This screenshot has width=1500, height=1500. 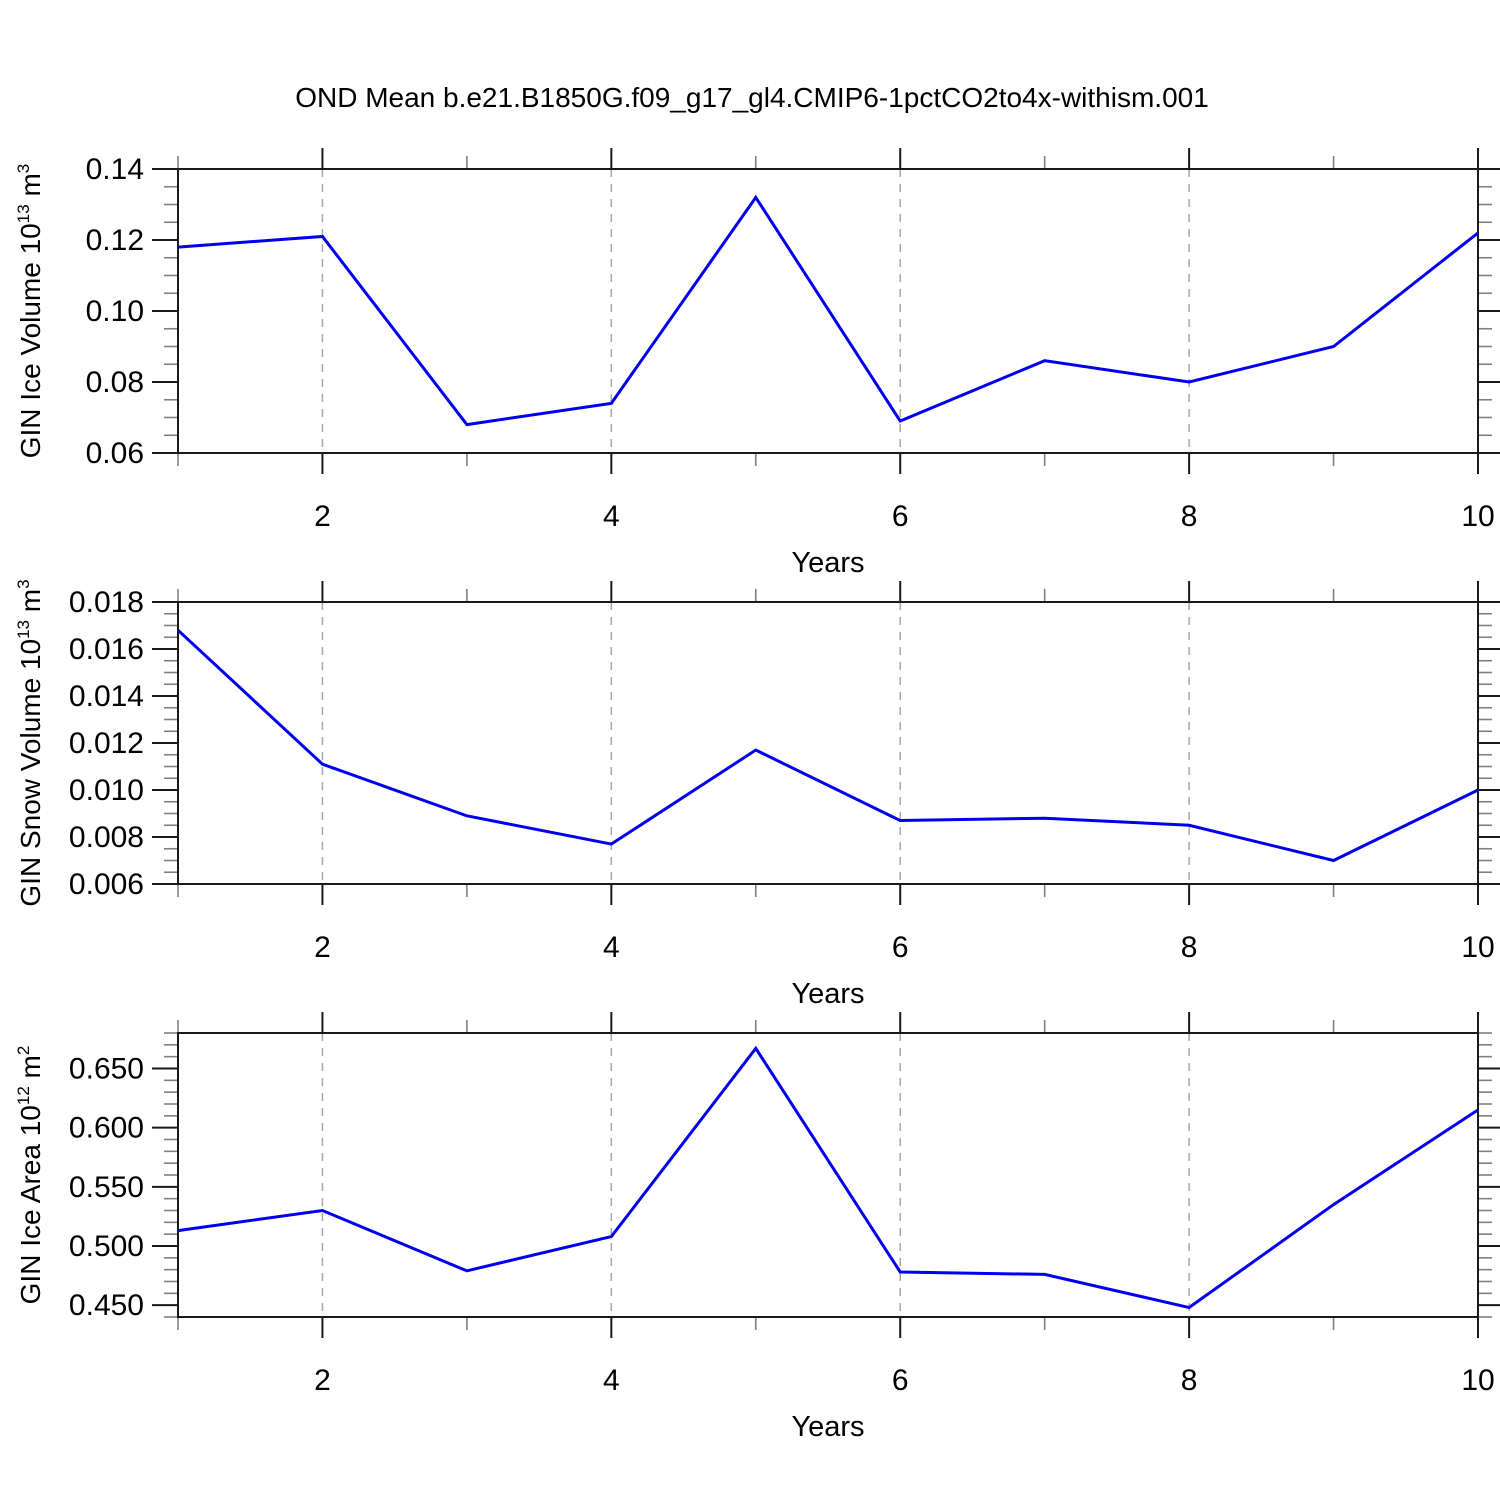 I want to click on y-tick-label: 0.06, so click(x=115, y=453).